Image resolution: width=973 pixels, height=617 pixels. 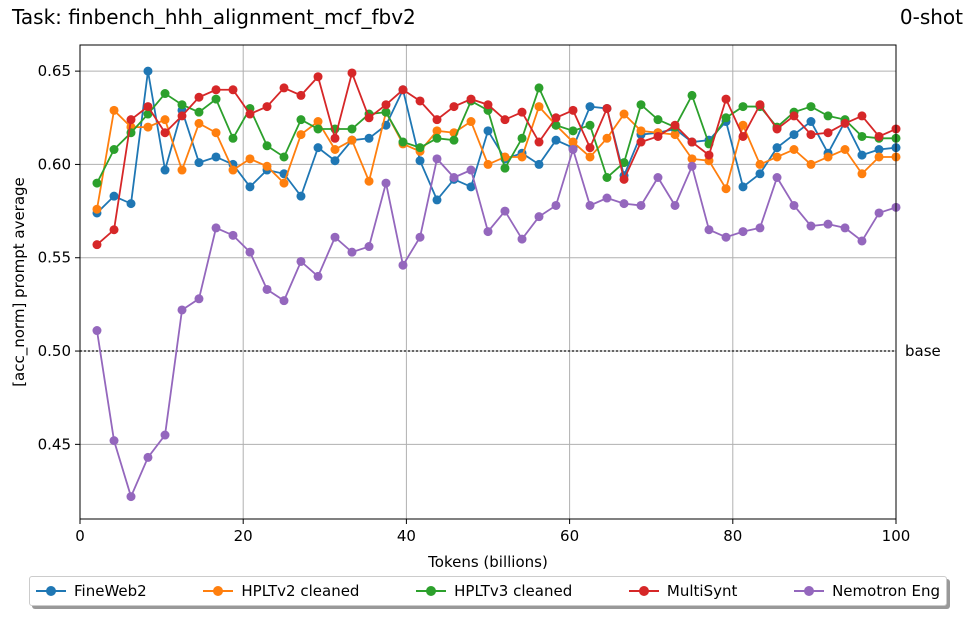 I want to click on x-tick-label: 0, so click(x=80, y=536).